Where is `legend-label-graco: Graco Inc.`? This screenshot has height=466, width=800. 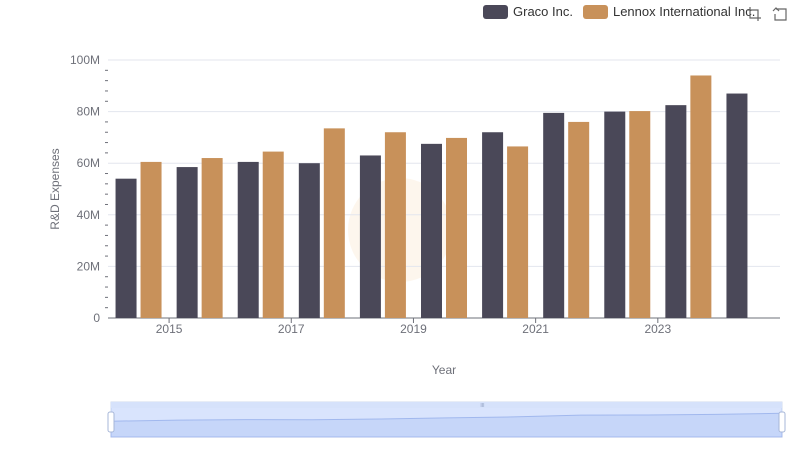 legend-label-graco: Graco Inc. is located at coordinates (543, 11).